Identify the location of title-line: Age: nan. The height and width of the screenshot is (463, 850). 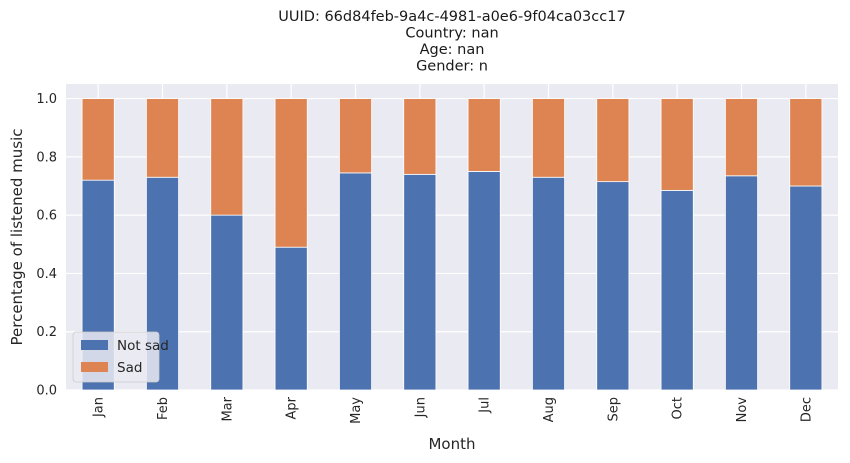
(452, 50).